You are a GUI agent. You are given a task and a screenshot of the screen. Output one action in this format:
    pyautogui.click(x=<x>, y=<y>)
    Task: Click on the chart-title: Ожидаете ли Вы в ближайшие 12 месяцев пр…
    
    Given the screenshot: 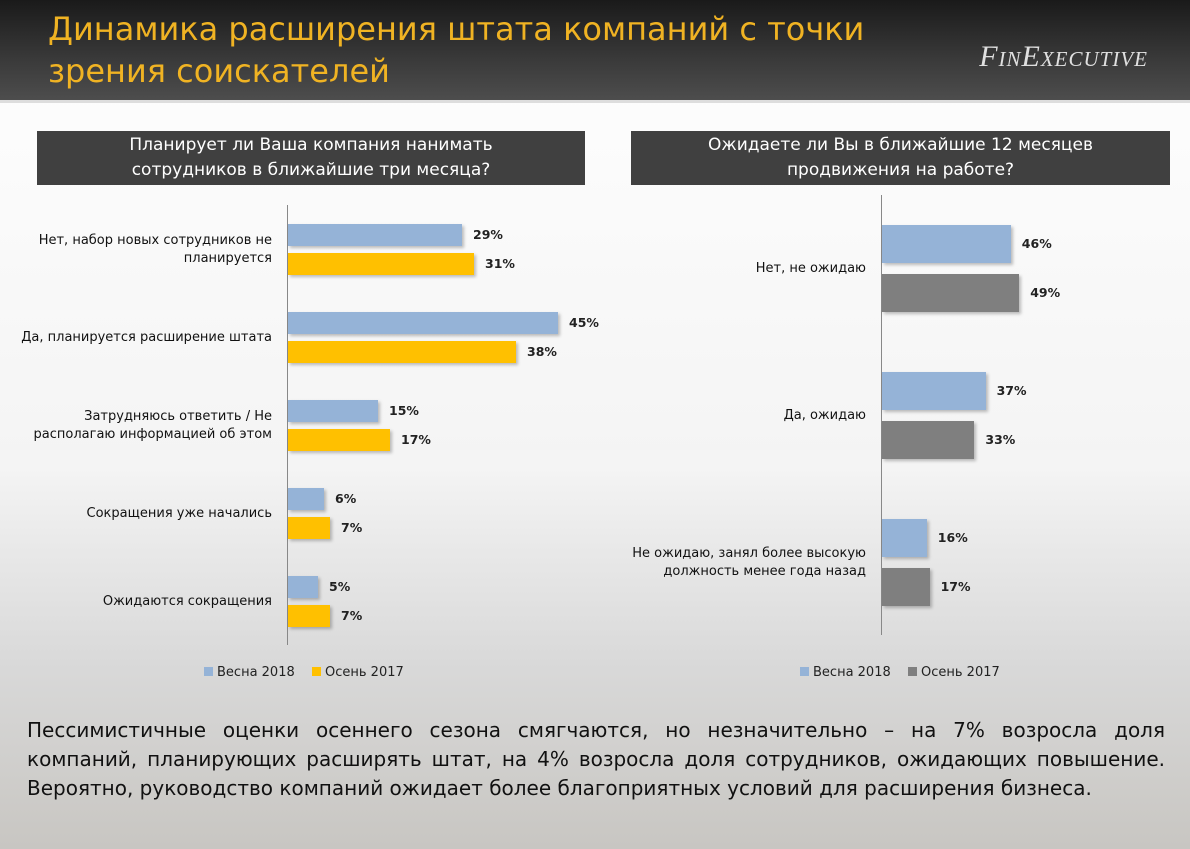 What is the action you would take?
    pyautogui.click(x=900, y=158)
    